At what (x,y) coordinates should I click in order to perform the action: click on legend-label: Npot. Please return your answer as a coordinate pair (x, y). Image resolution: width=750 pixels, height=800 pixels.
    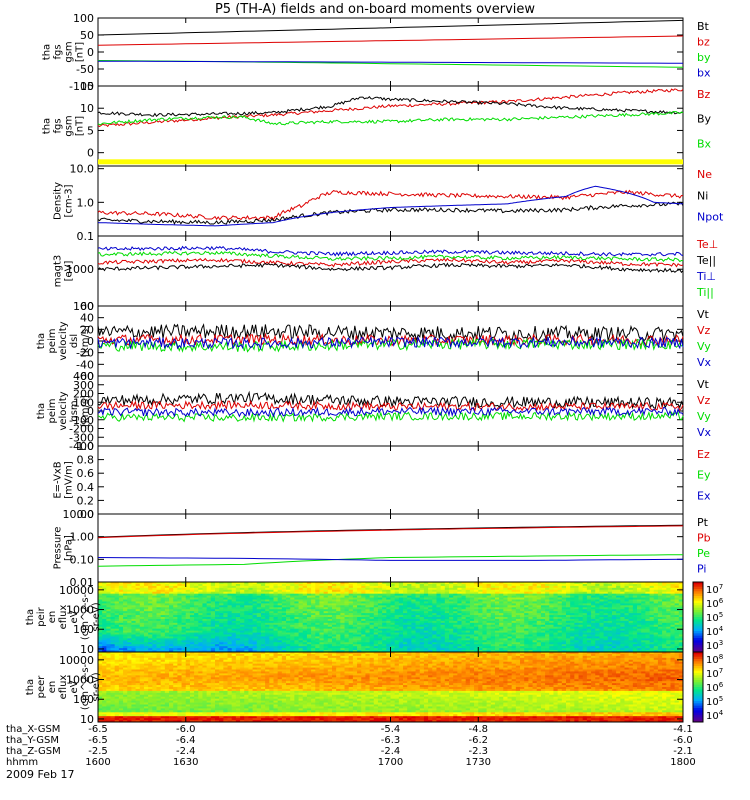
    Looking at the image, I should click on (710, 217).